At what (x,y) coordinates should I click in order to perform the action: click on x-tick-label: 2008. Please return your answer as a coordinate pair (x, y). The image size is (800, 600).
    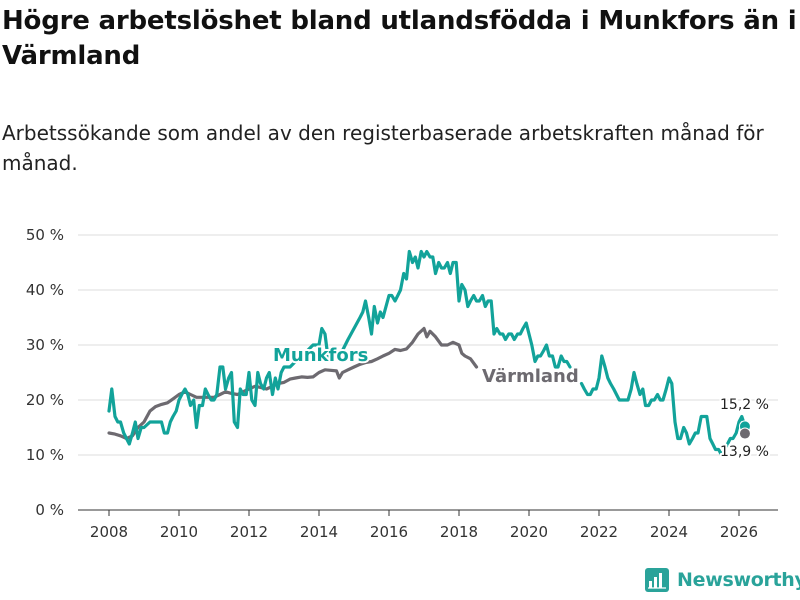
    Looking at the image, I should click on (109, 532).